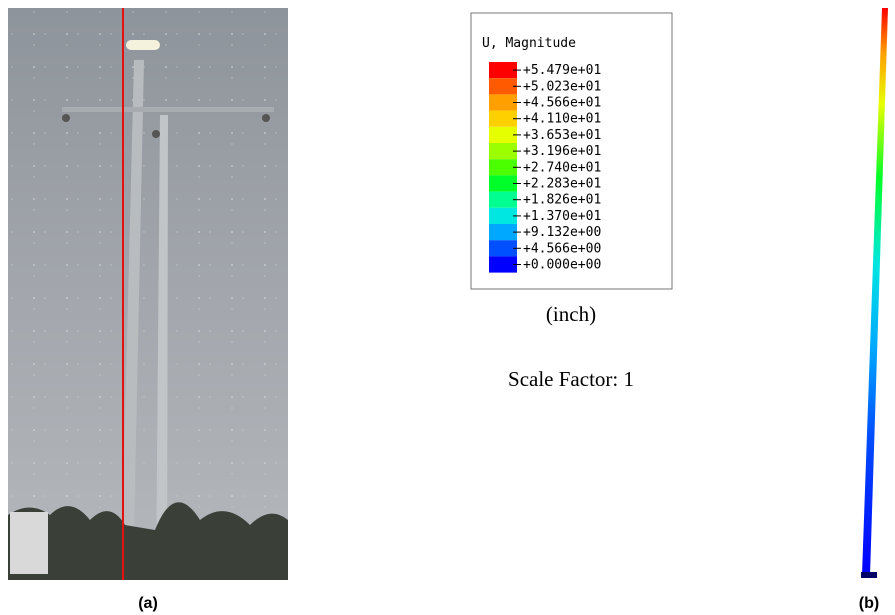 This screenshot has width=895, height=615. Describe the element at coordinates (562, 265) in the screenshot. I see `legend-label: +0.000e+00` at that location.